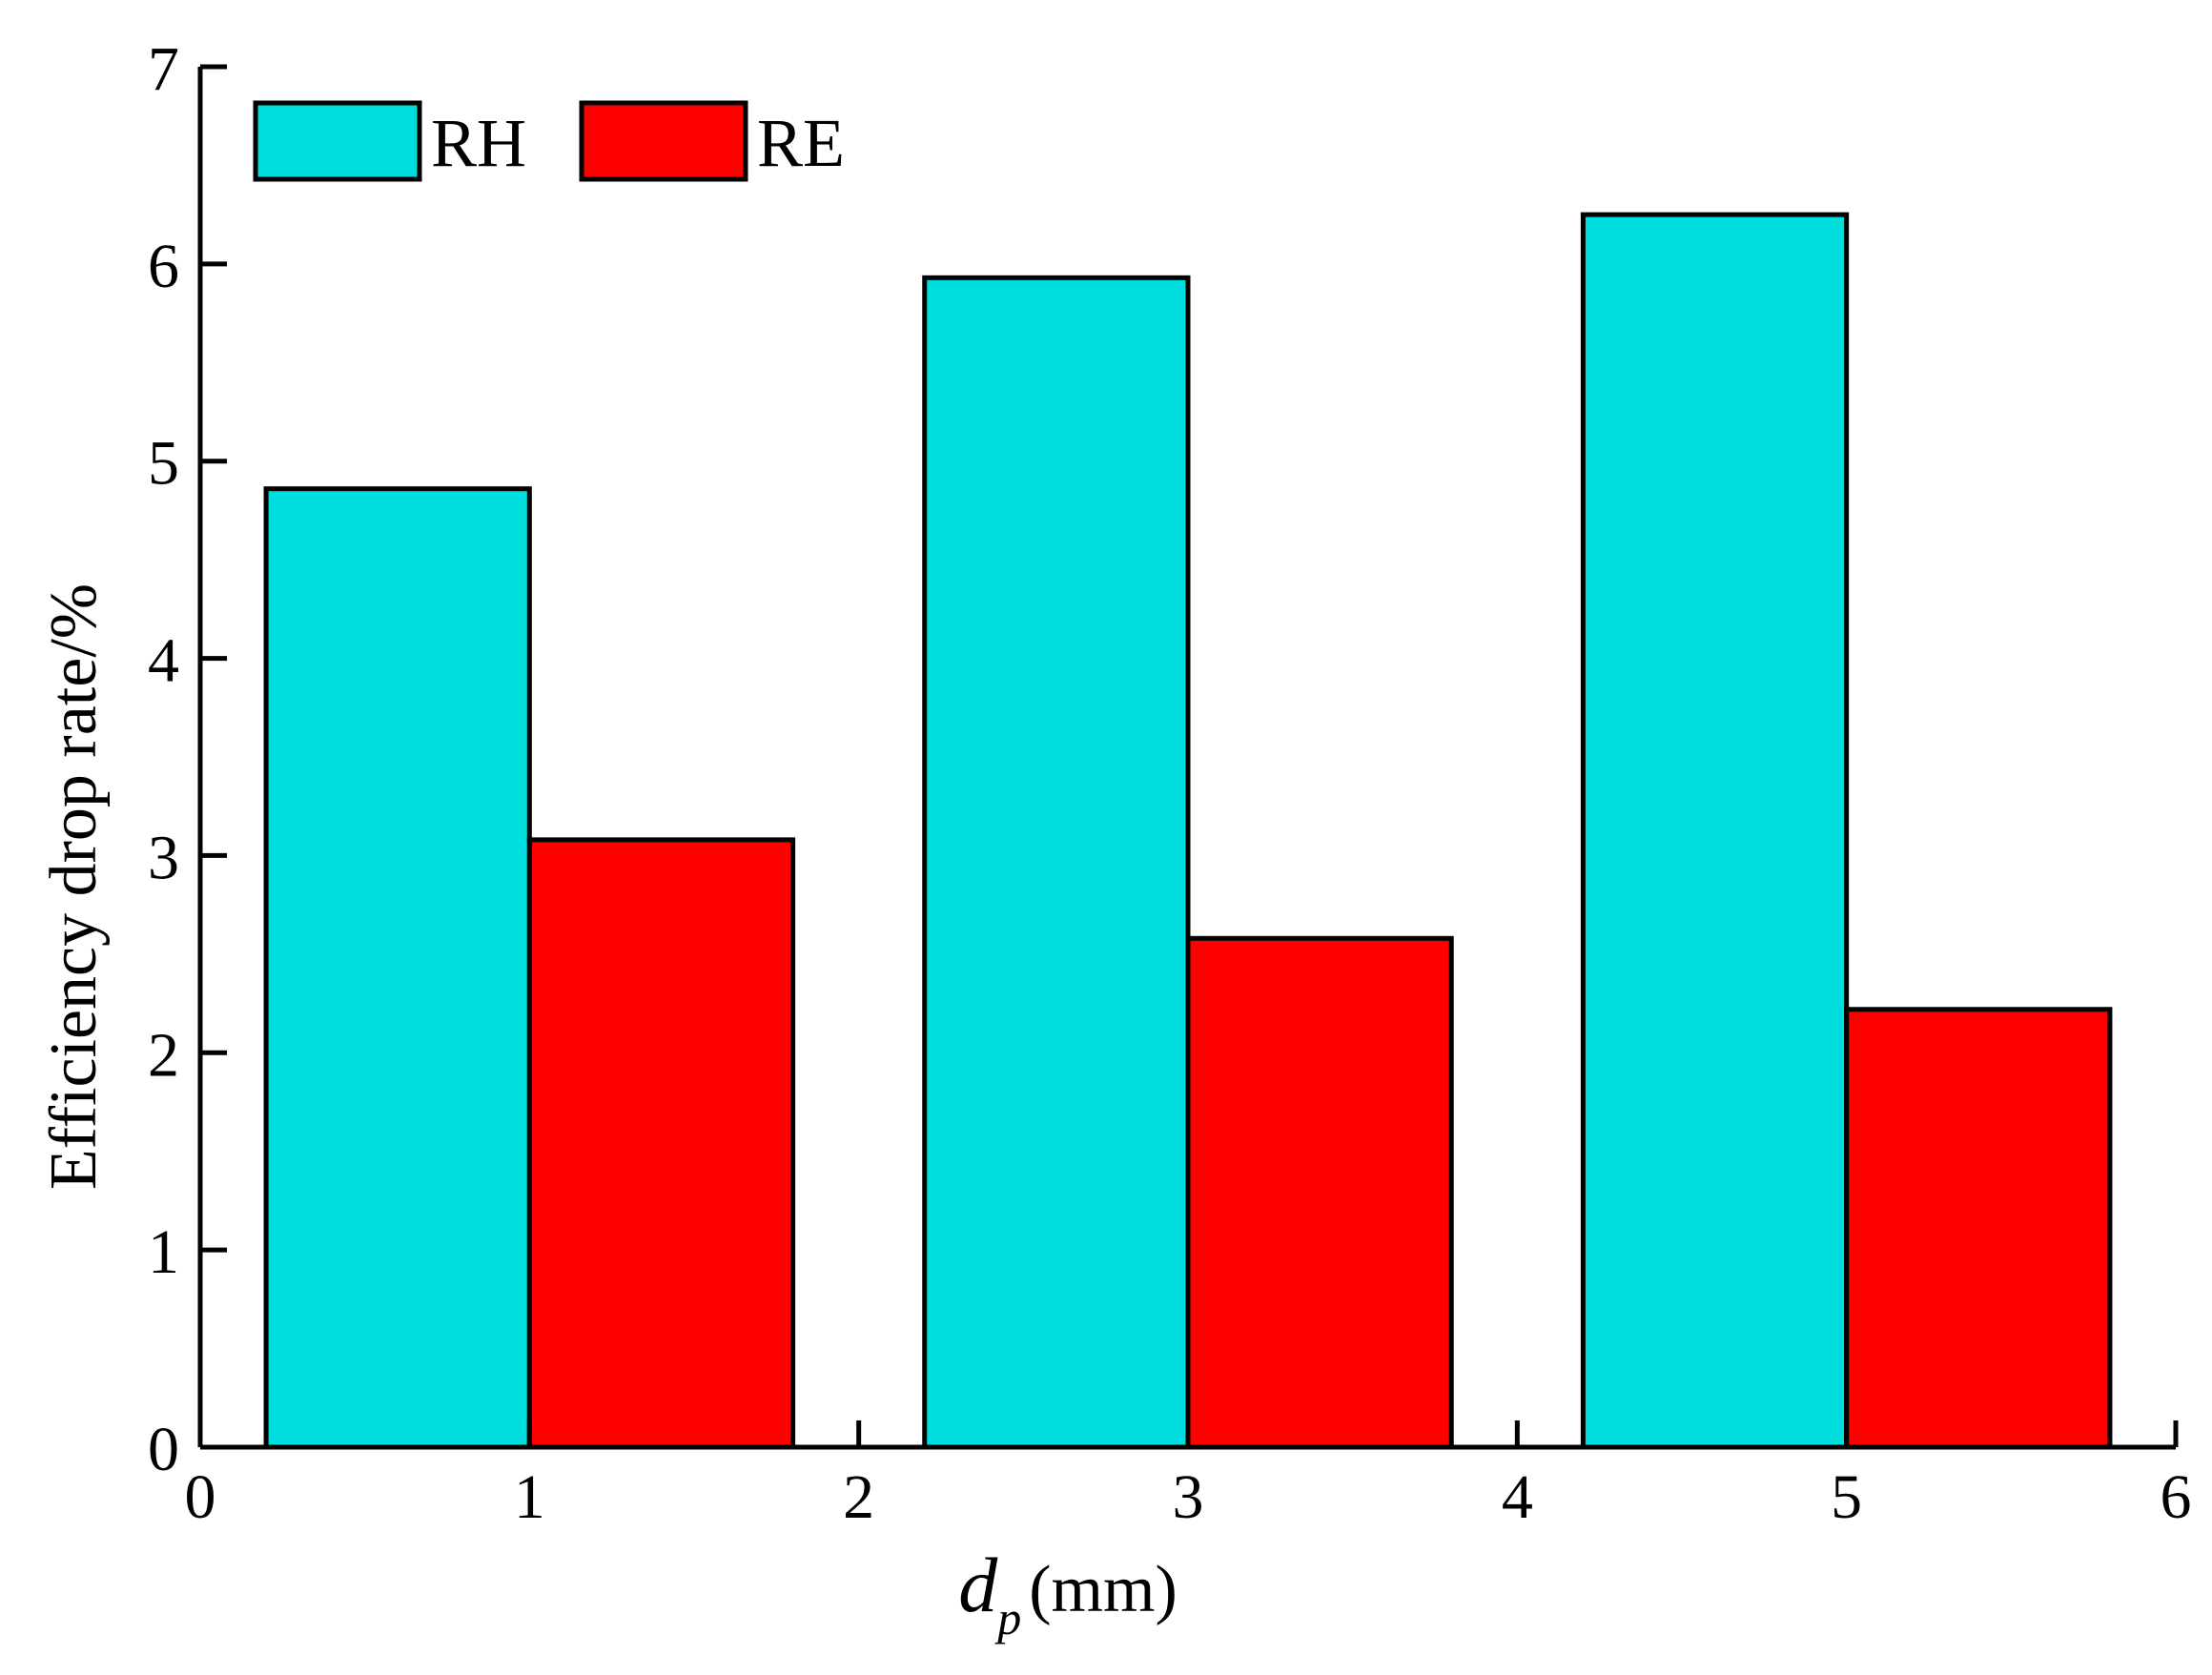 Image resolution: width=2212 pixels, height=1675 pixels. I want to click on x-axis-title-subscript: p, so click(1008, 1618).